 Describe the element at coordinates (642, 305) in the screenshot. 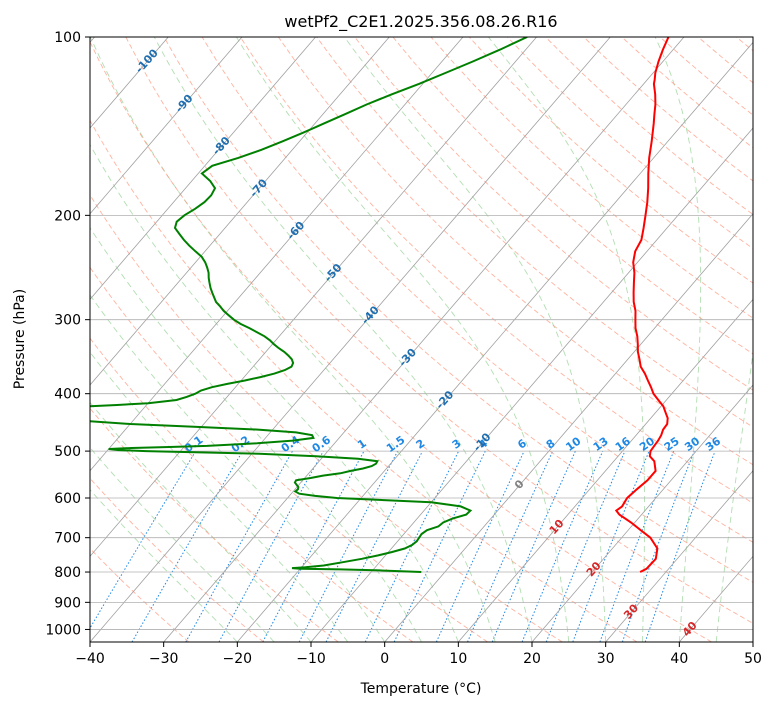

I see `temperature-series-line` at that location.